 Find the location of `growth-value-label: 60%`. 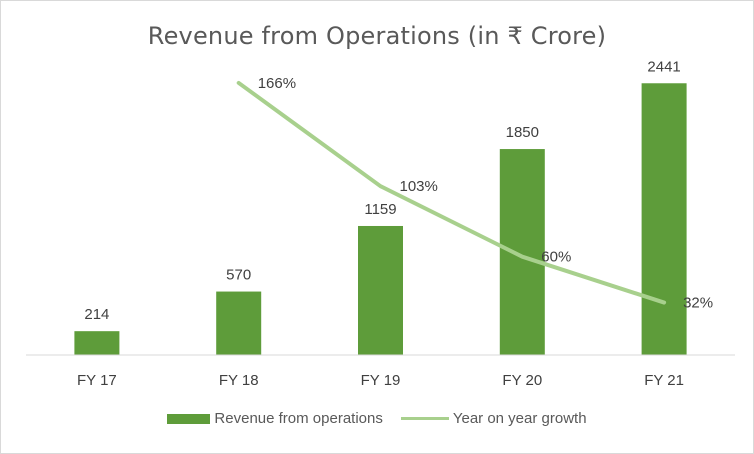

growth-value-label: 60% is located at coordinates (556, 257).